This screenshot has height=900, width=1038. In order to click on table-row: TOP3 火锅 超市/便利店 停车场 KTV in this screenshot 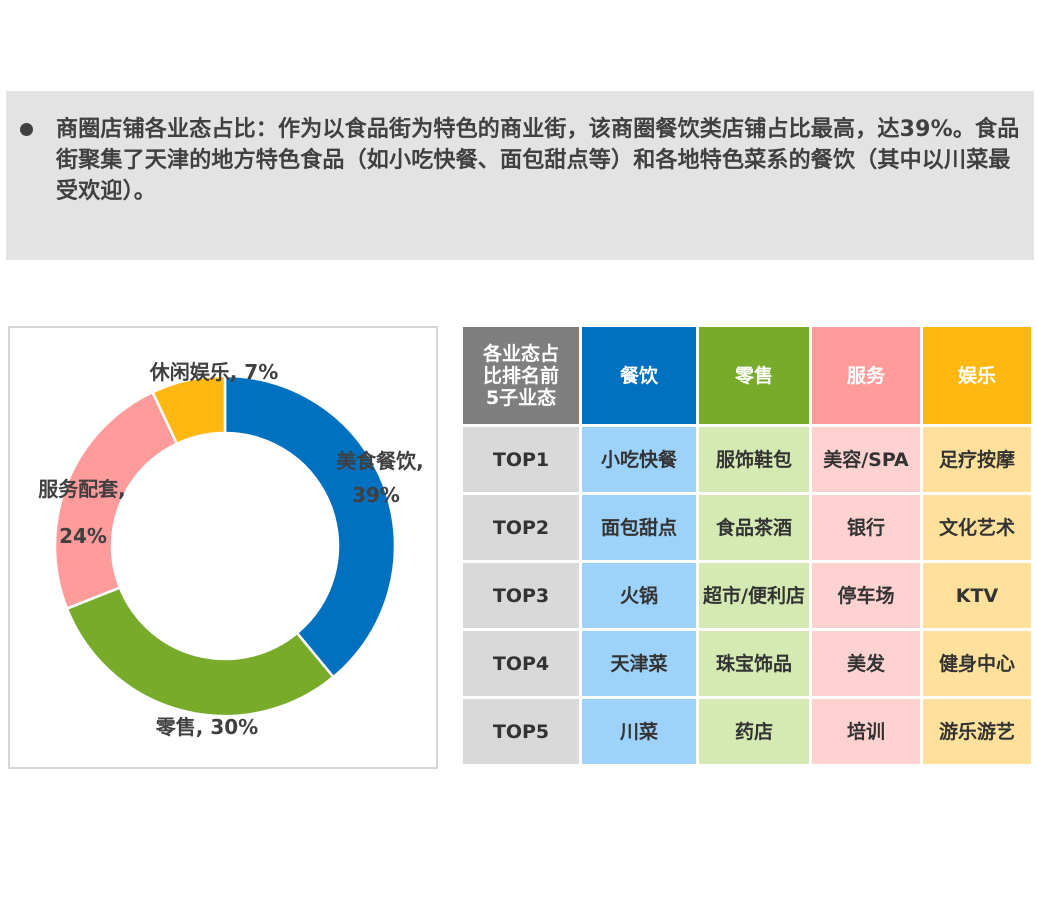, I will do `click(747, 595)`.